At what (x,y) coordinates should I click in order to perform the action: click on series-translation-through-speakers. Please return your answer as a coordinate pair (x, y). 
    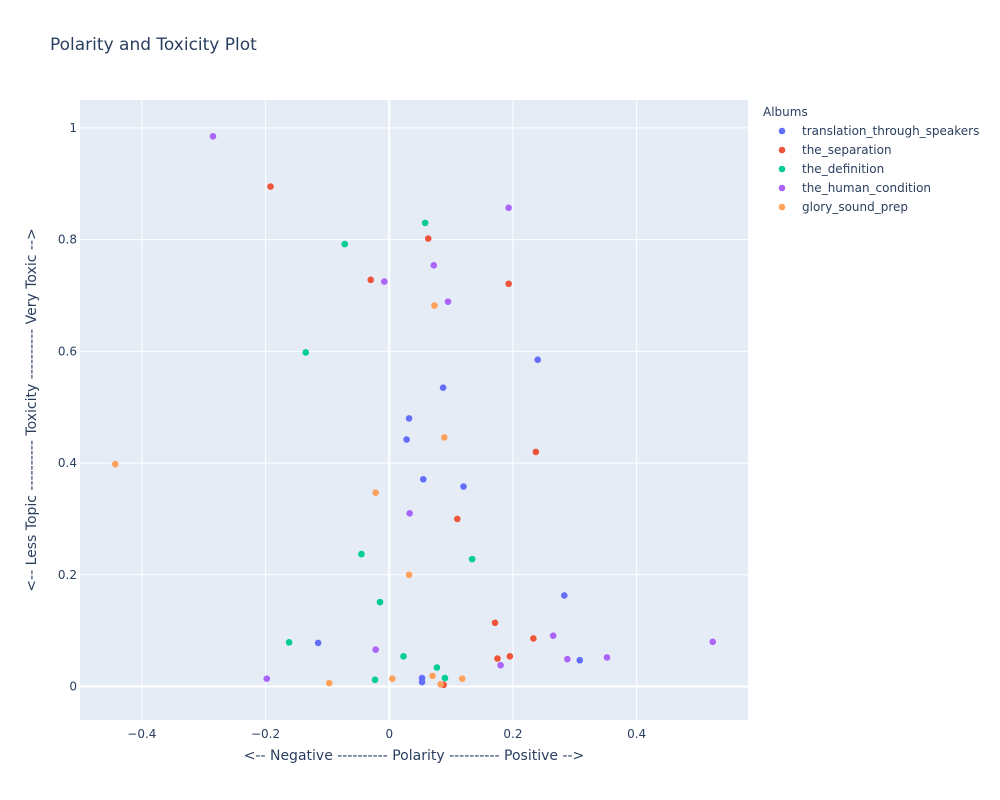
    Looking at the image, I should click on (449, 521).